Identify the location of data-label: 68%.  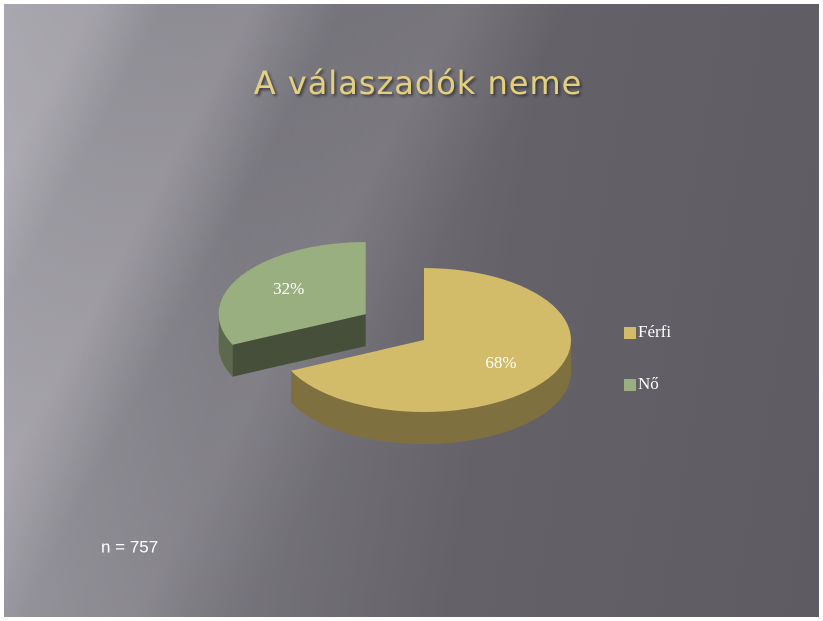
(500, 362).